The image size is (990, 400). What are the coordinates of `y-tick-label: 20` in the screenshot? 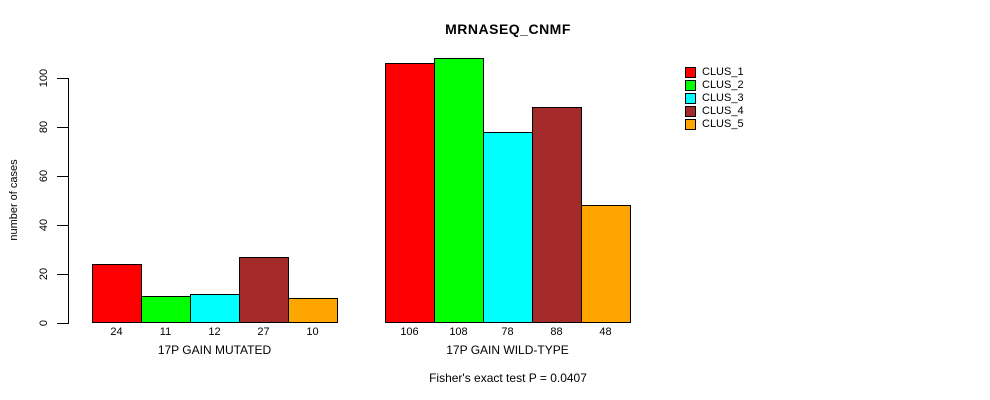 It's located at (44, 274).